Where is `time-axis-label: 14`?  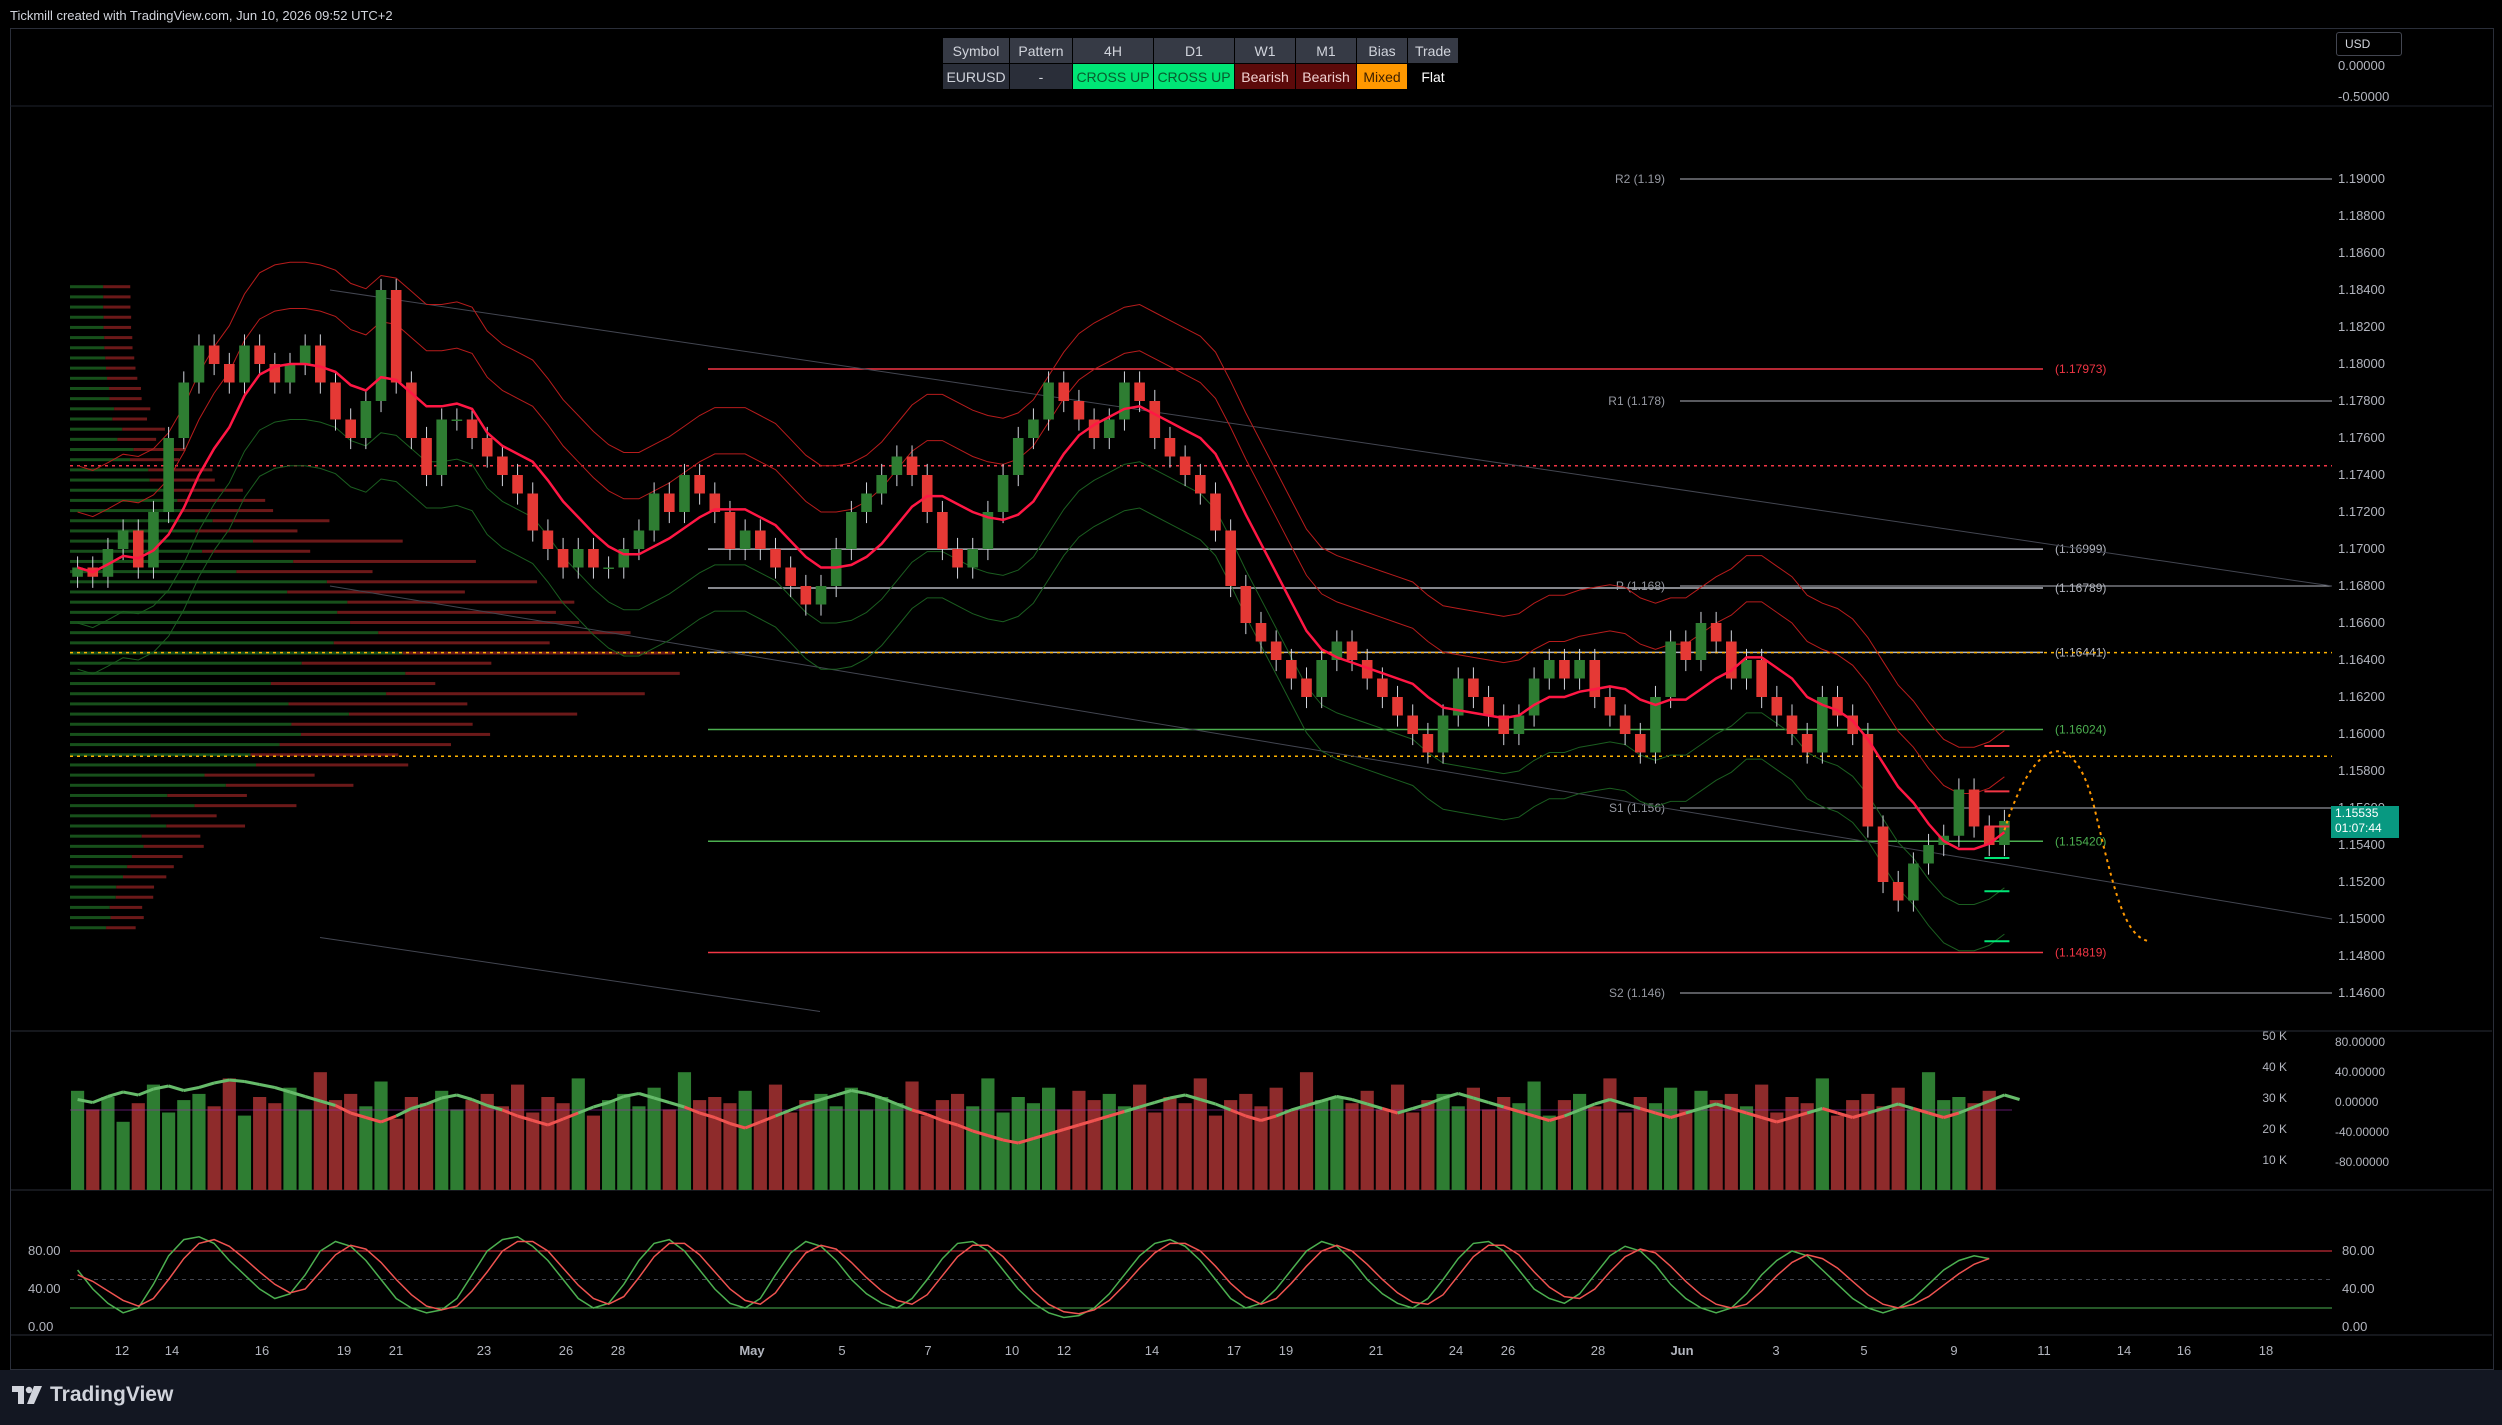
time-axis-label: 14 is located at coordinates (172, 1350).